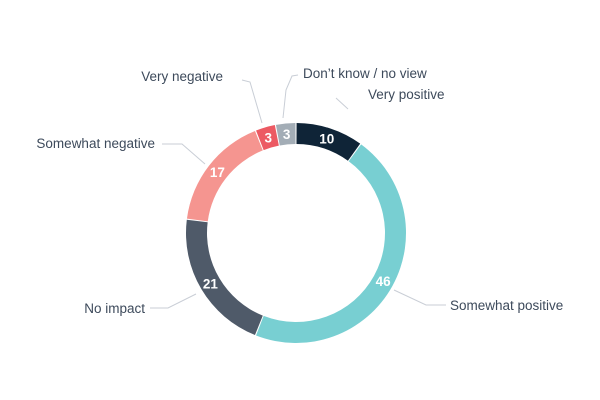 This screenshot has height=400, width=600. I want to click on value-label-very-negative: 3, so click(268, 137).